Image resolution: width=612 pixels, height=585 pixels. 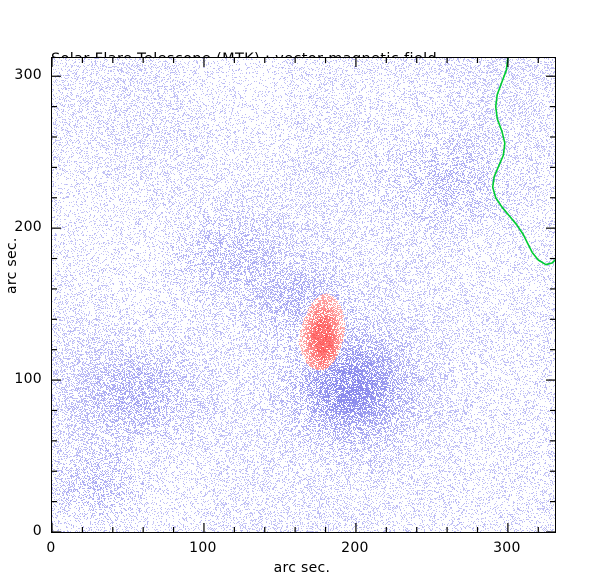 What do you see at coordinates (28, 75) in the screenshot?
I see `y-tick-label: 300` at bounding box center [28, 75].